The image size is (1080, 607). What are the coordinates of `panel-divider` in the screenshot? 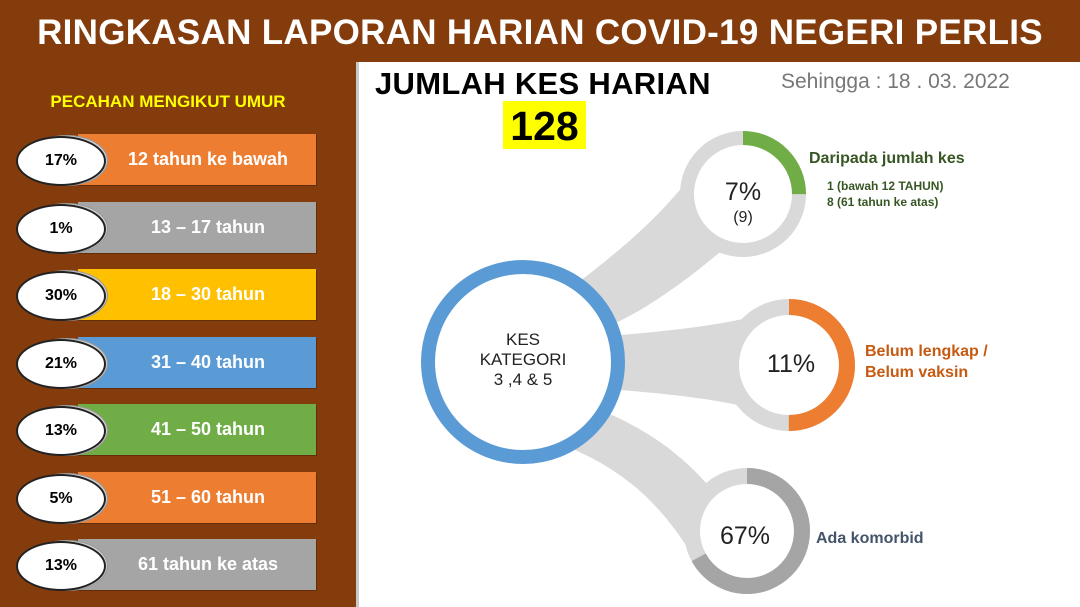 It's located at (357, 334).